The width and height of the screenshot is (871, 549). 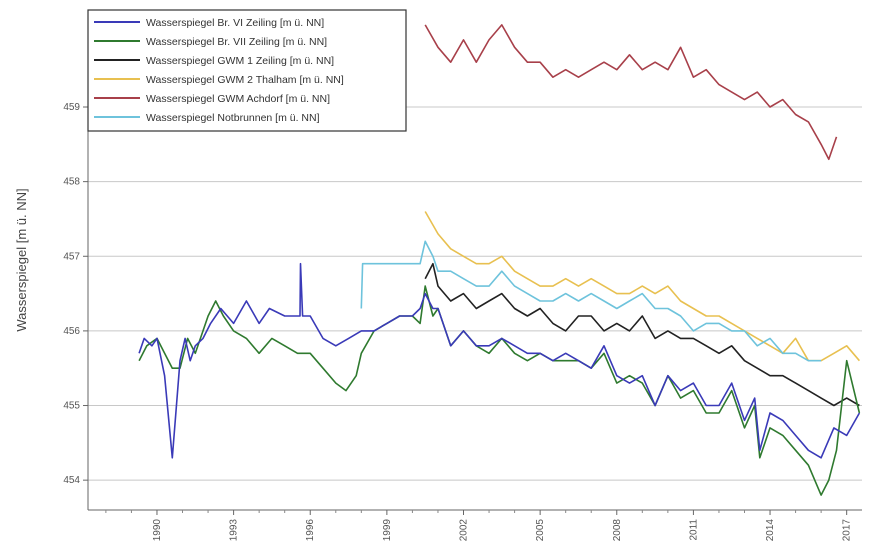 I want to click on y-ticks: 454 455 456 457 458 459, so click(x=75, y=294).